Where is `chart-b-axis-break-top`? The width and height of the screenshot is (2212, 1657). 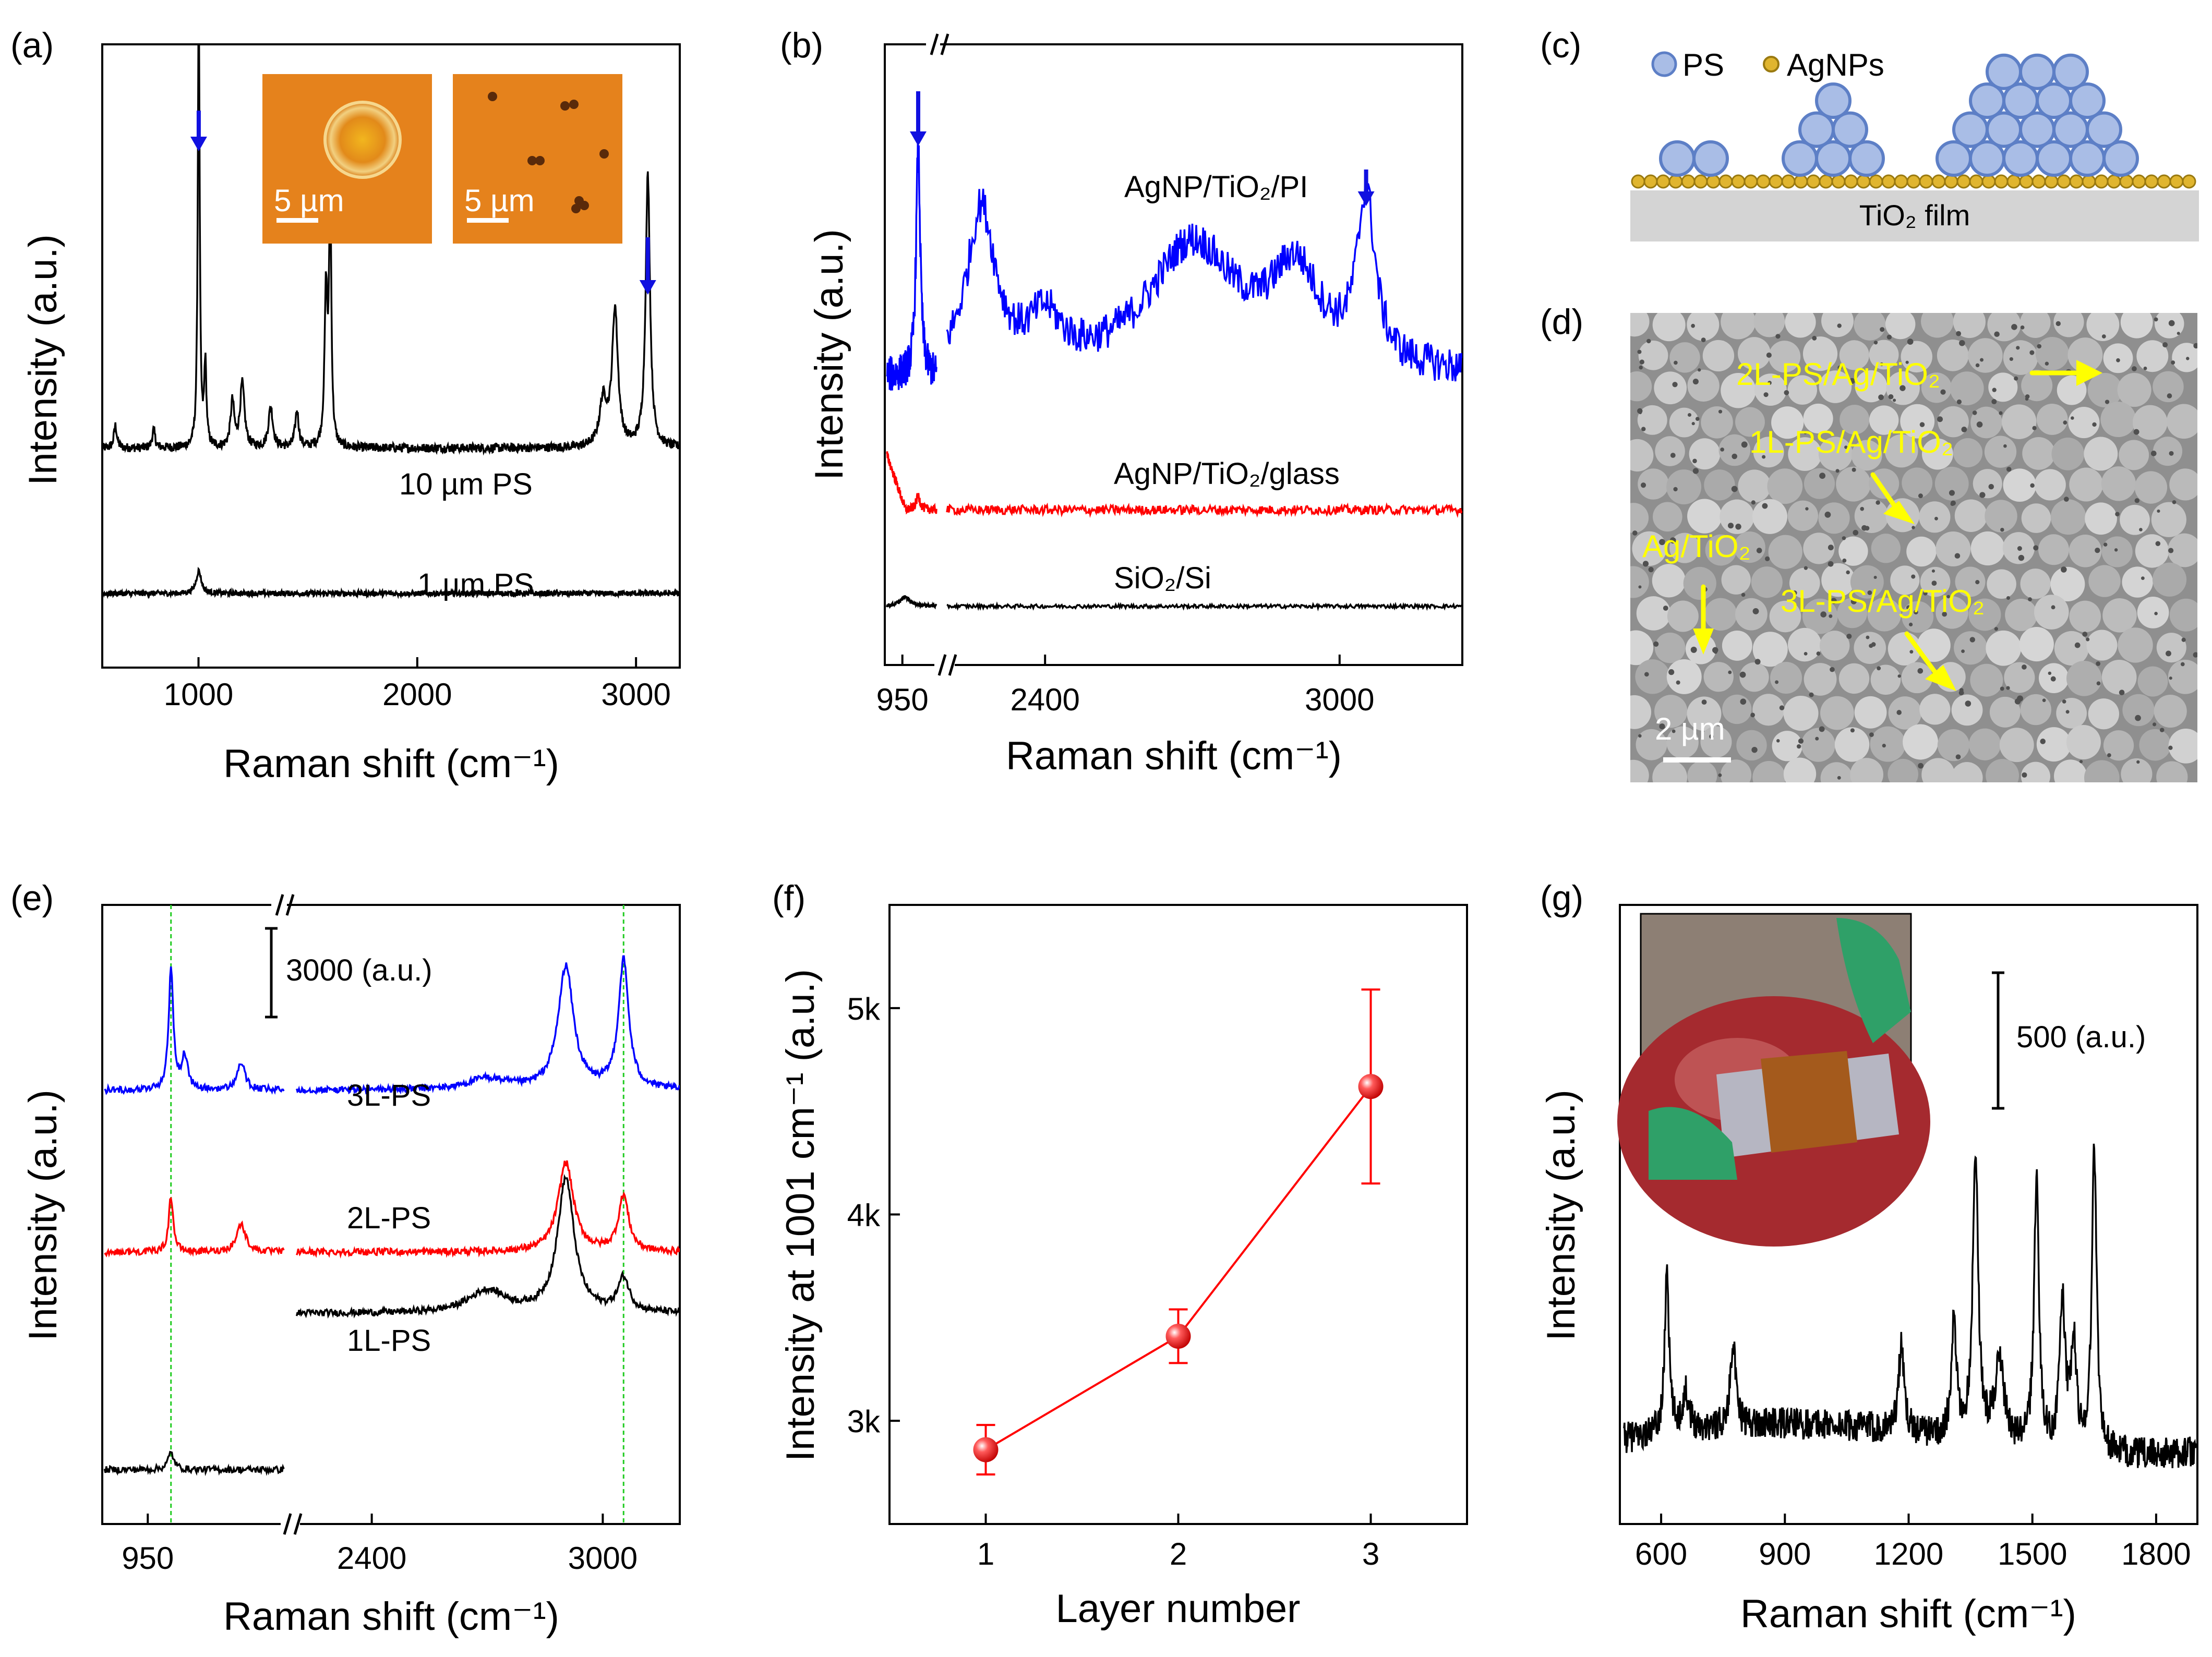
chart-b-axis-break-top is located at coordinates (940, 44).